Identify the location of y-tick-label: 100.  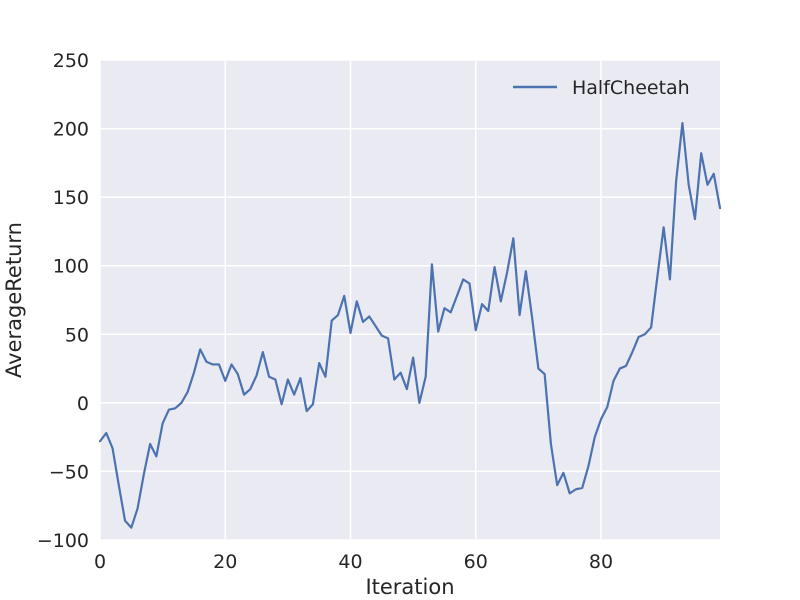
(71, 267).